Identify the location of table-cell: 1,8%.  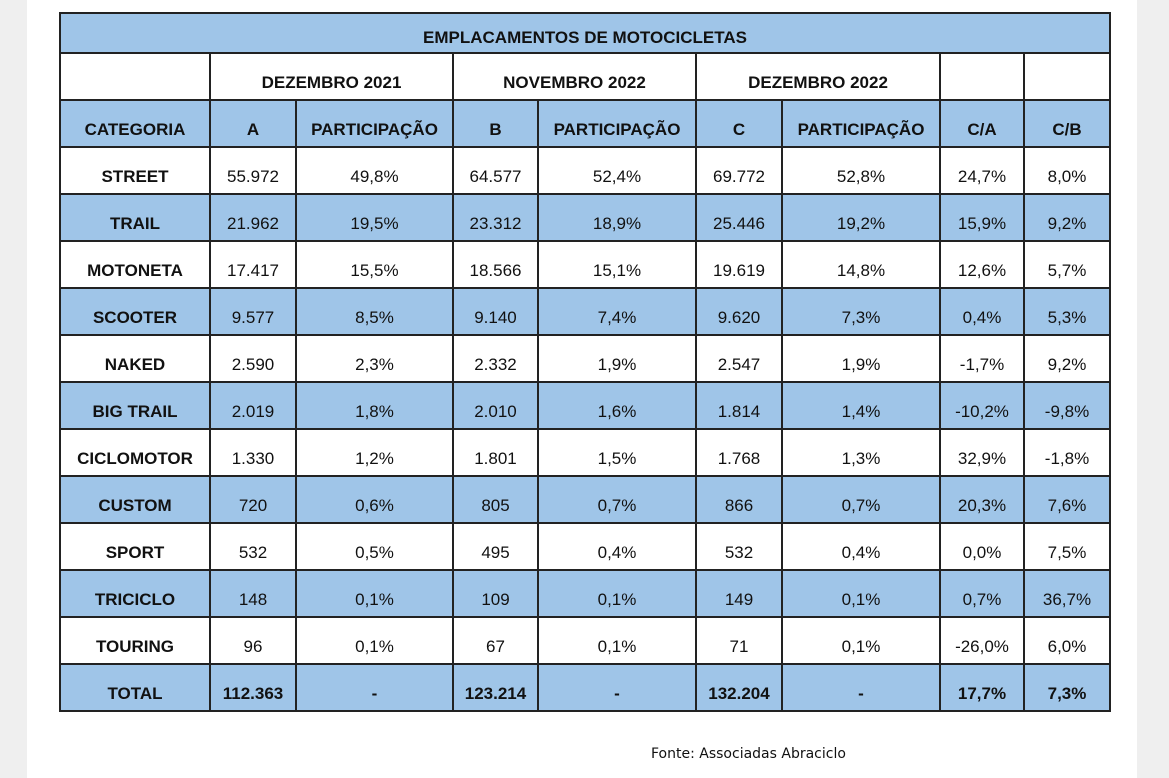
(374, 405).